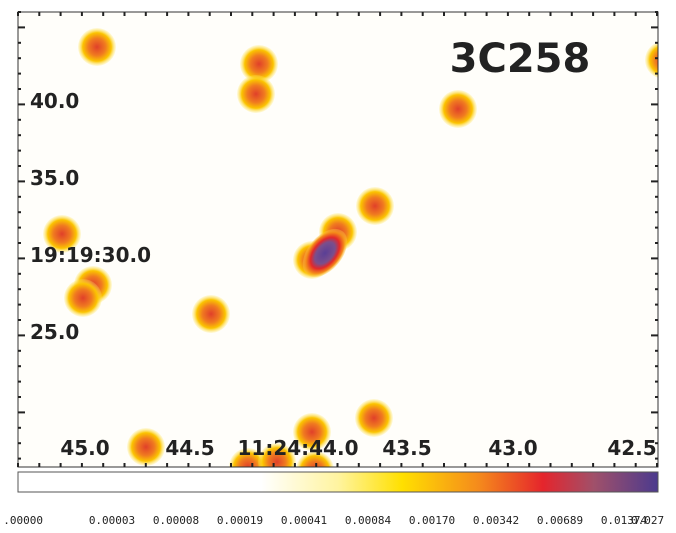  What do you see at coordinates (84, 448) in the screenshot?
I see `x-tick-label: 45.0` at bounding box center [84, 448].